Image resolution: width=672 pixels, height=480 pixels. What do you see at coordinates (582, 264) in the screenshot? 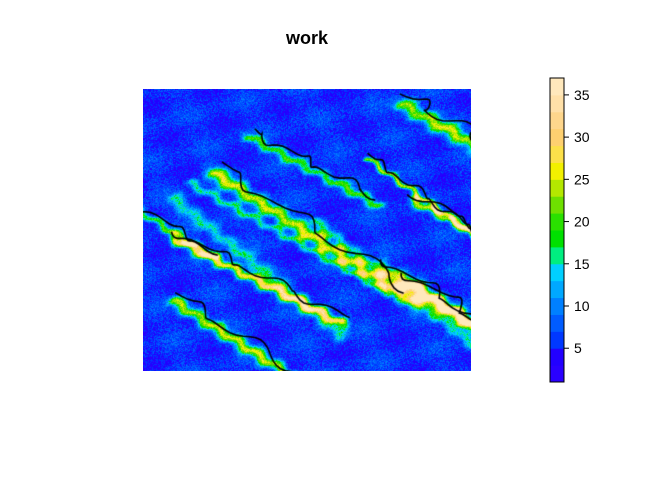
I see `colorbar-tick-label: 15` at bounding box center [582, 264].